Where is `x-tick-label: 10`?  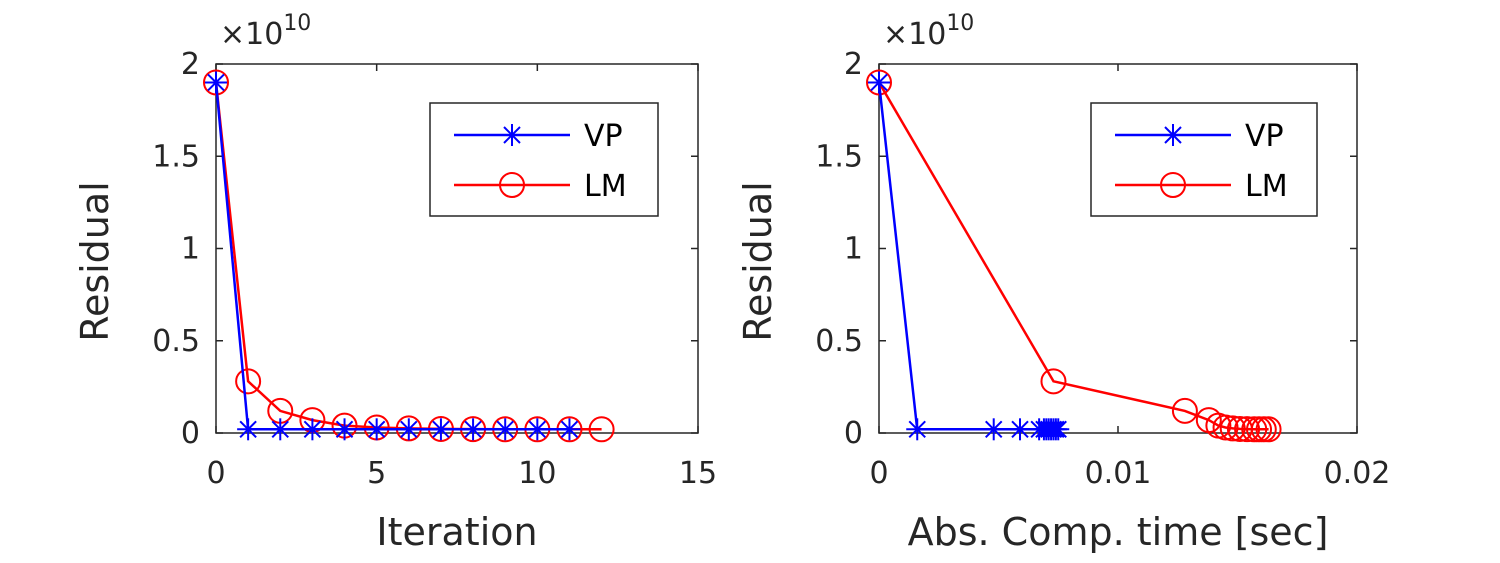
x-tick-label: 10 is located at coordinates (537, 473).